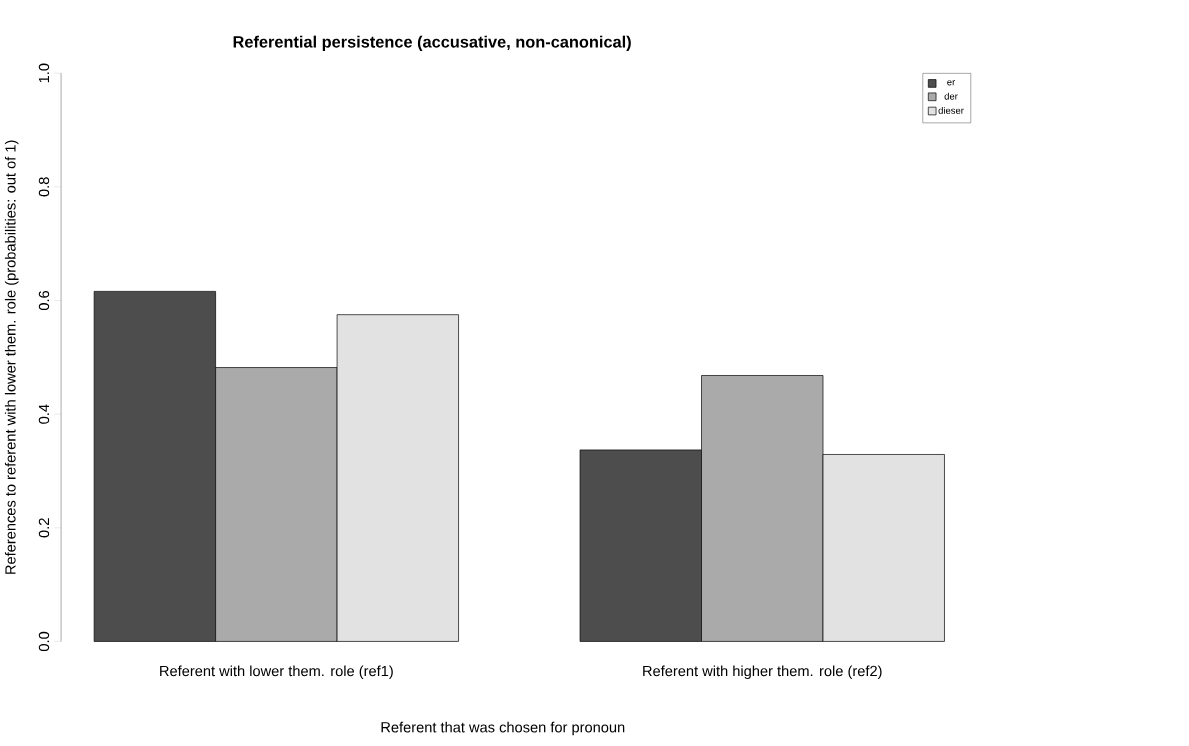  Describe the element at coordinates (503, 728) in the screenshot. I see `x-axis-title: Referent that was chosen for pronoun` at that location.